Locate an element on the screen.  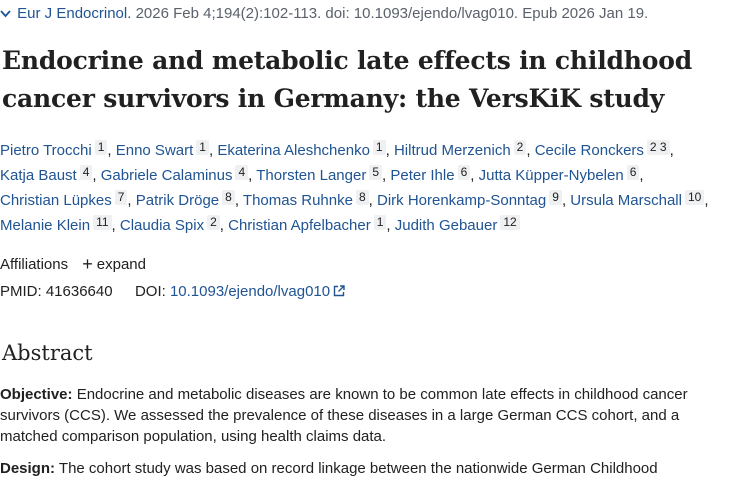
author-item: Pietro Trocchi 1, is located at coordinates (56, 149).